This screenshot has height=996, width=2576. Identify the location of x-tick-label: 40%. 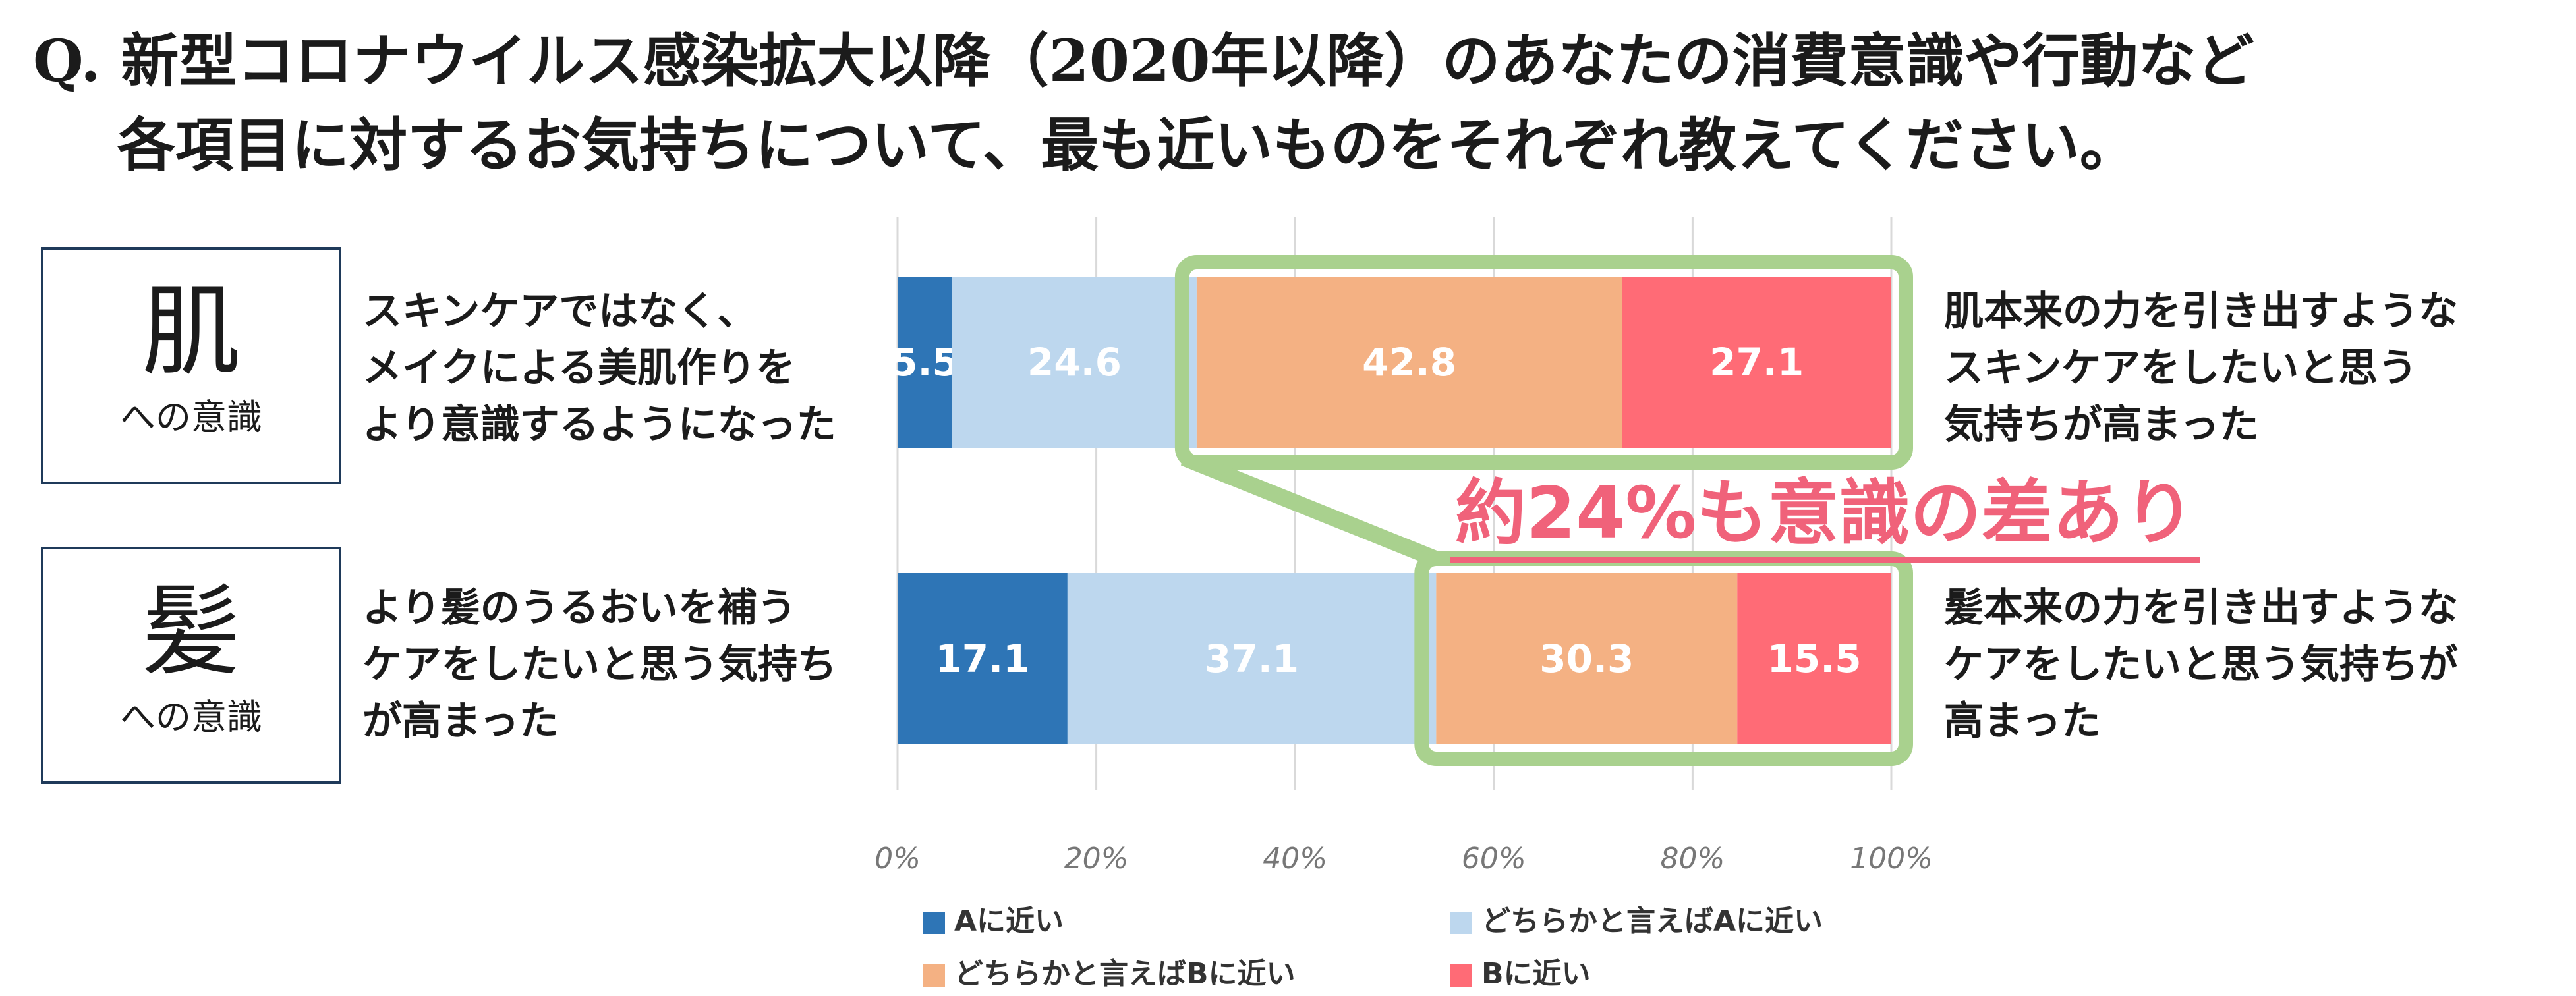
(1295, 858).